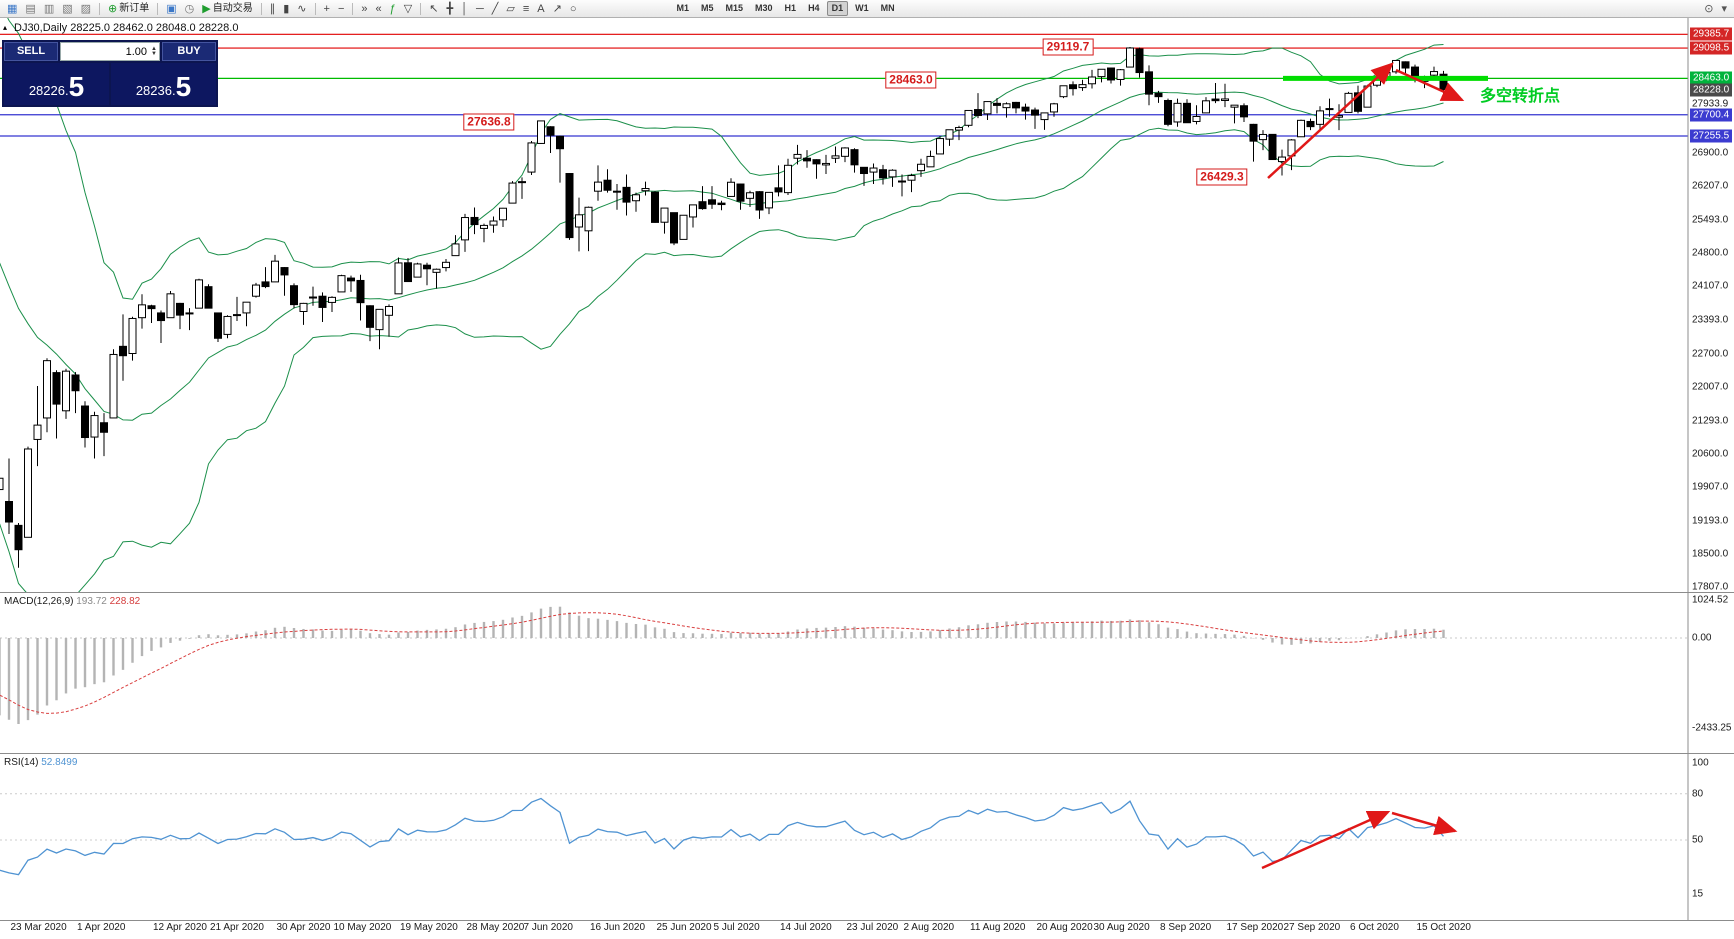 The image size is (1734, 939). I want to click on volume-value: 1.00, so click(136, 51).